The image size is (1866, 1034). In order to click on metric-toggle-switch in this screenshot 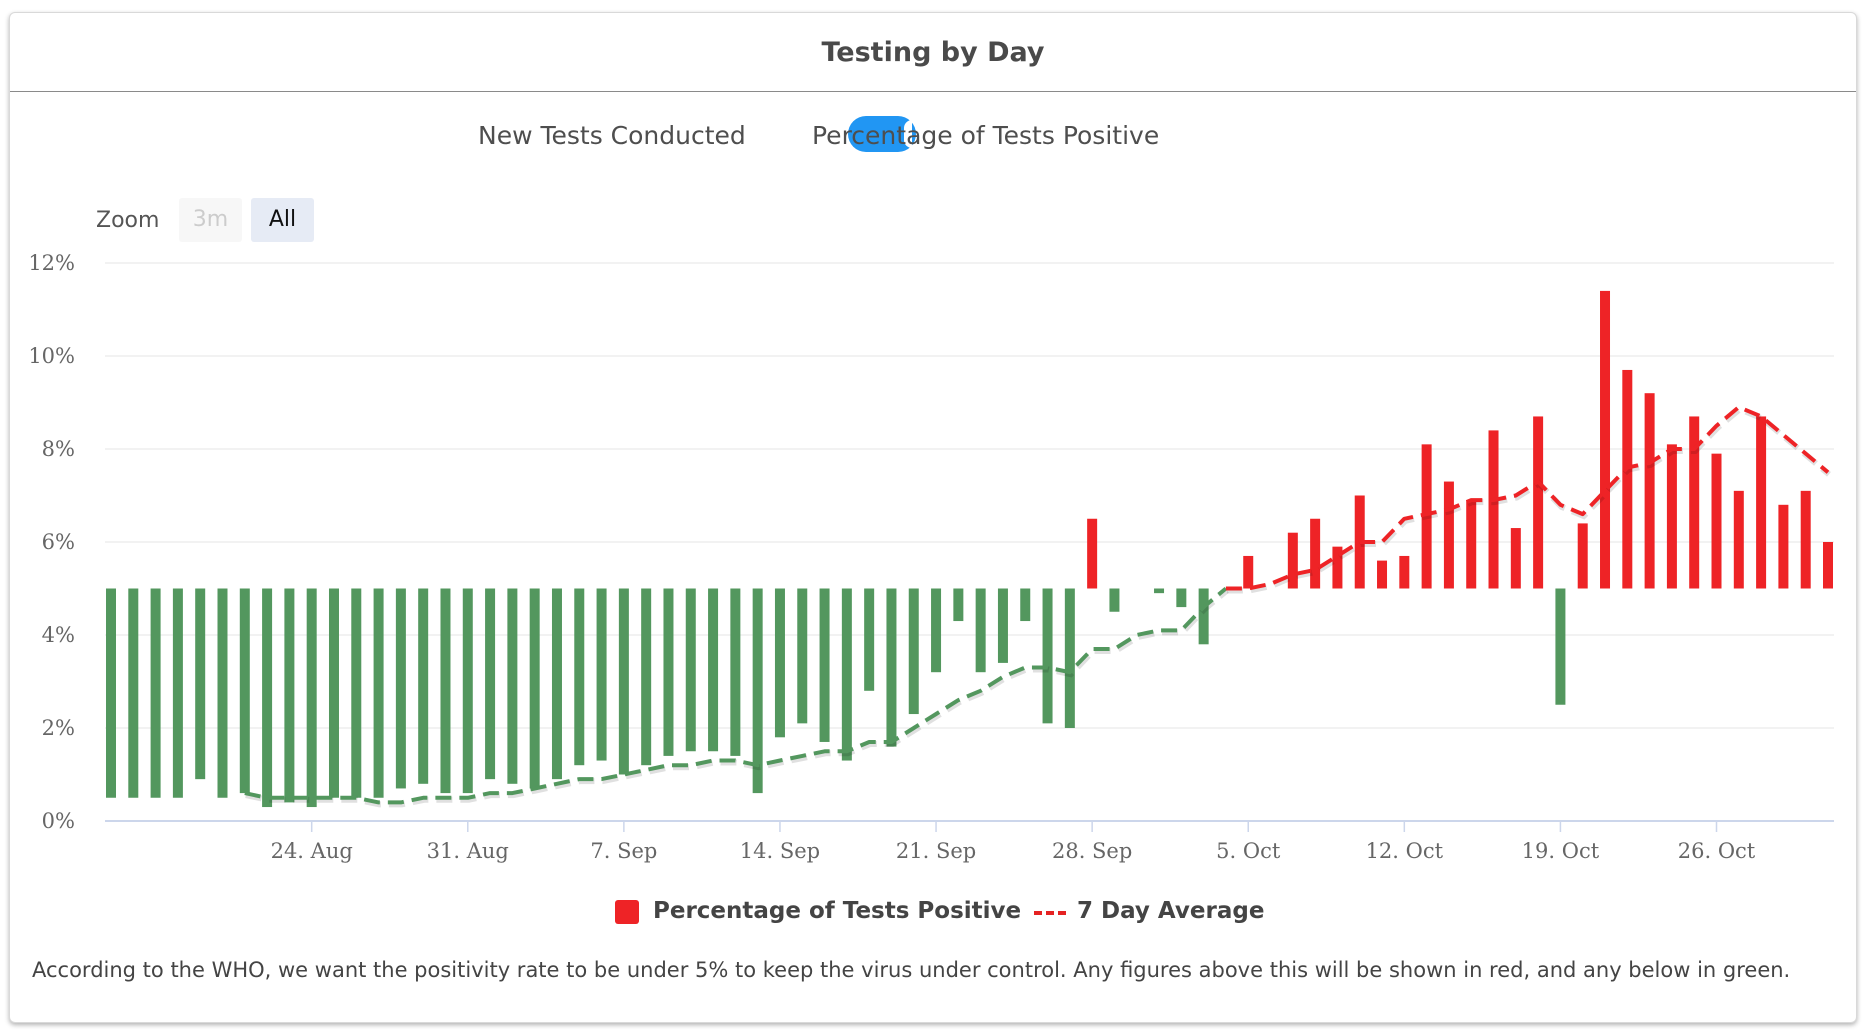, I will do `click(882, 134)`.